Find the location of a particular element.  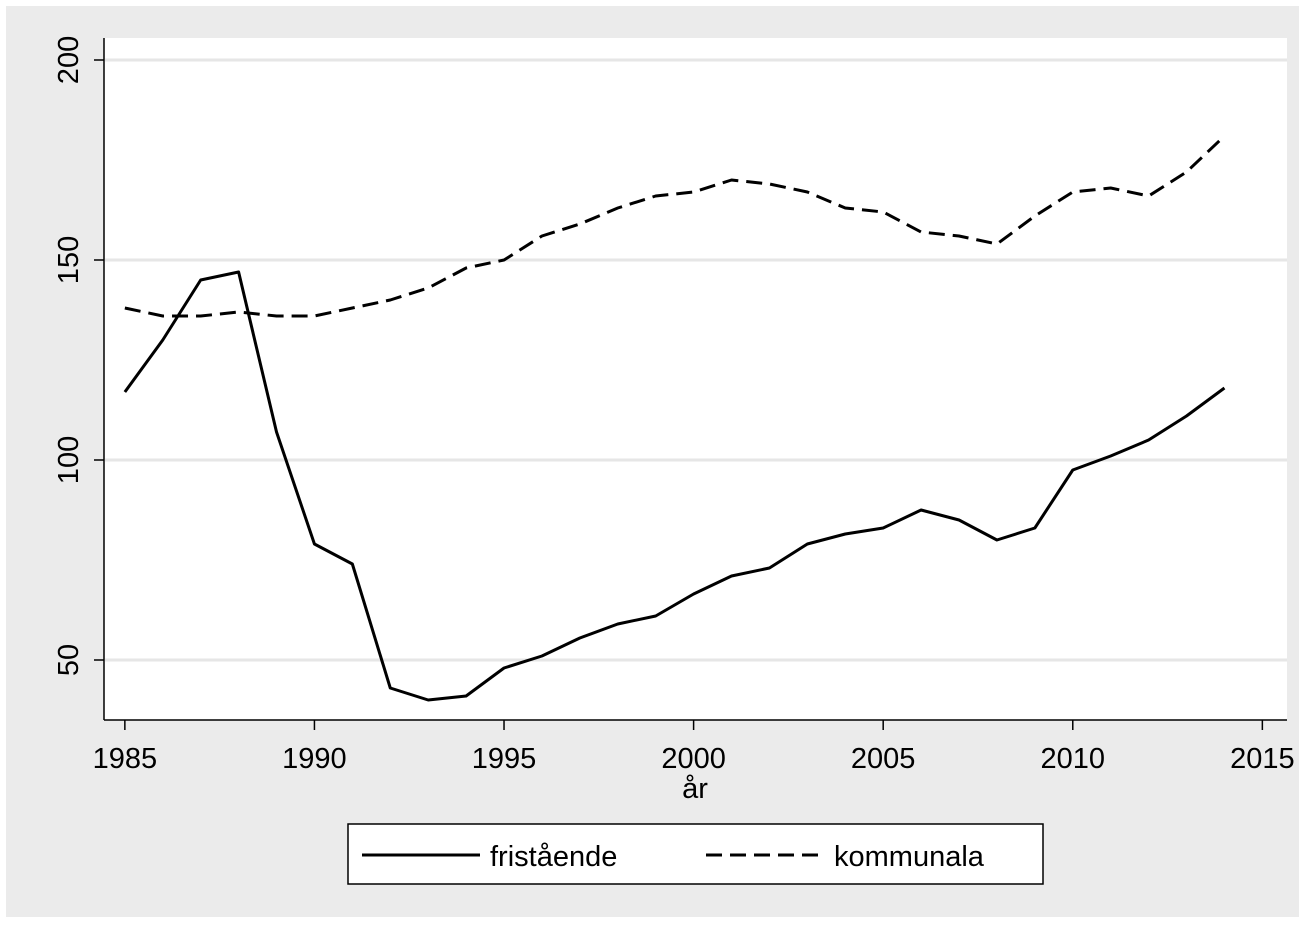

x-tick-label: 2005 is located at coordinates (883, 759).